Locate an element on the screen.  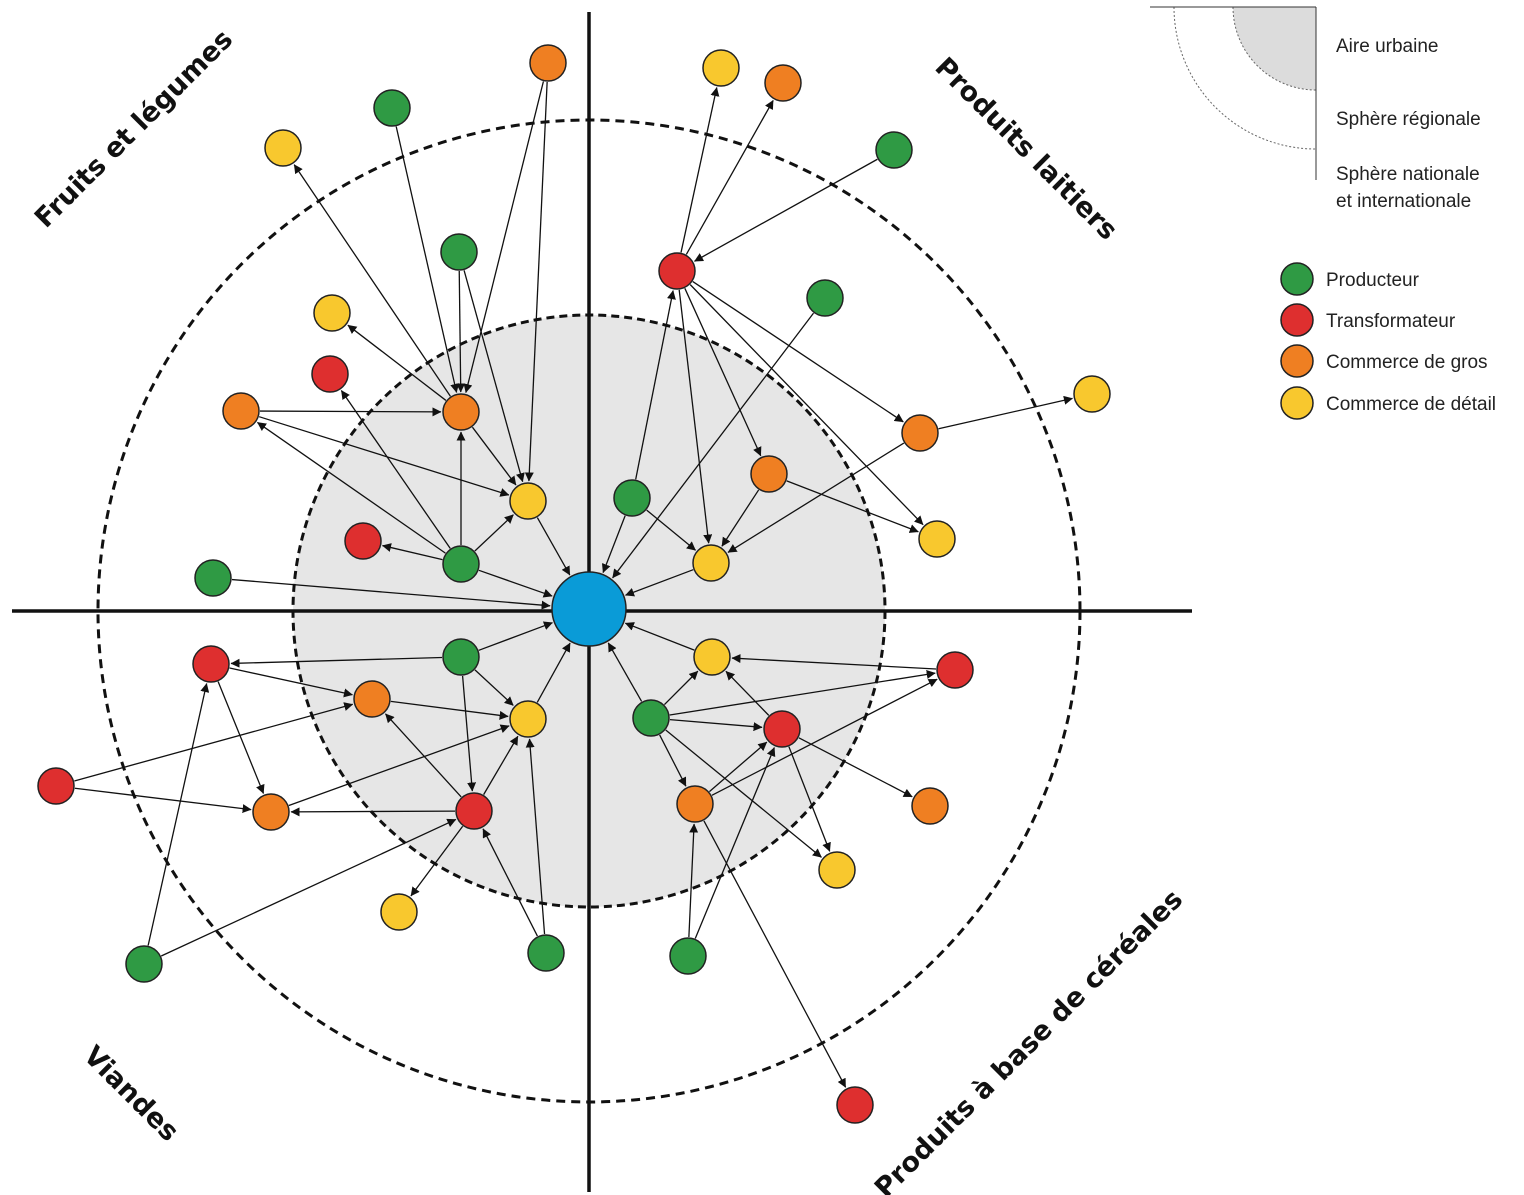
flow-arrow-f9-C is located at coordinates (553, 546).